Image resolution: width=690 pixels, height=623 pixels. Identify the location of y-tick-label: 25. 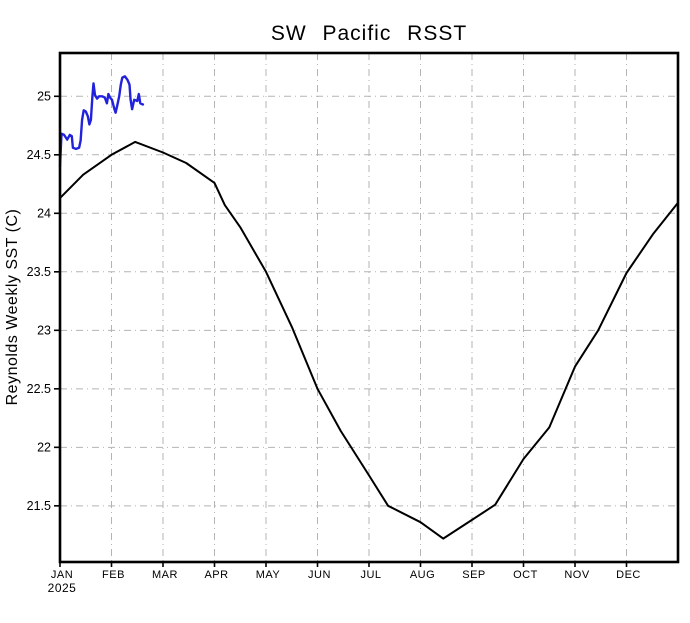
(44, 96).